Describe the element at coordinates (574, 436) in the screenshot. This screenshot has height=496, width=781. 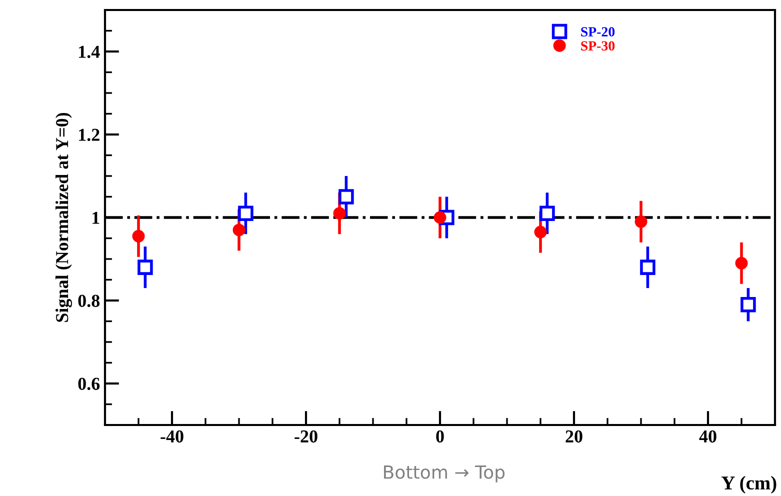
I see `x-tick-label: 20` at that location.